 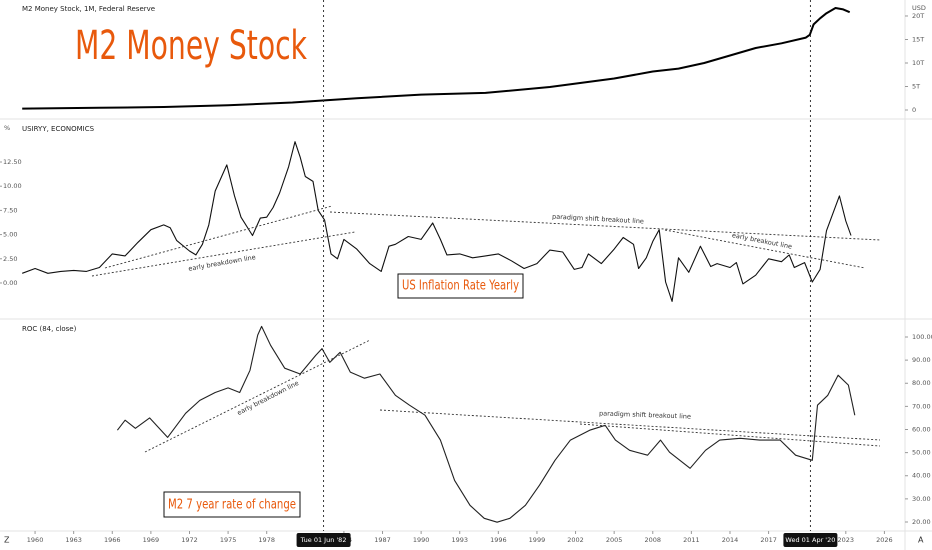 What do you see at coordinates (10, 235) in the screenshot?
I see `y-tick-label: 5.00` at bounding box center [10, 235].